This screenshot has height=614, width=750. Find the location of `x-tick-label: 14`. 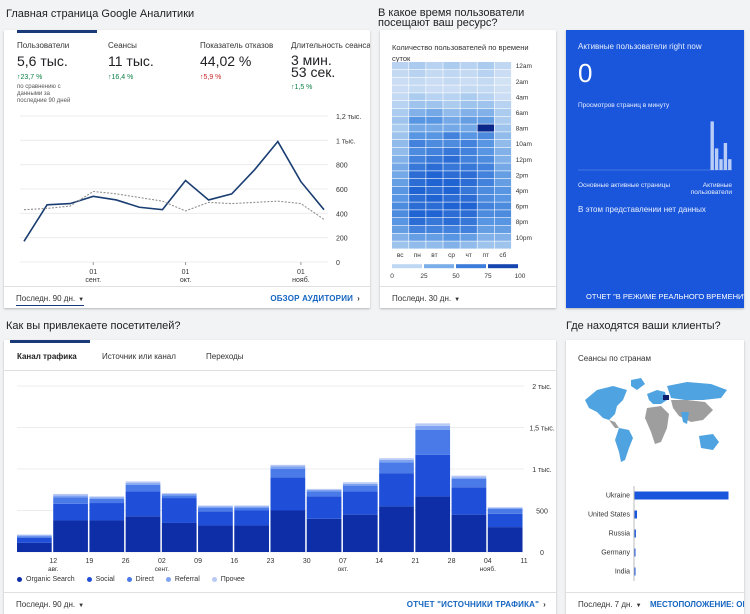

x-tick-label: 14 is located at coordinates (379, 561).